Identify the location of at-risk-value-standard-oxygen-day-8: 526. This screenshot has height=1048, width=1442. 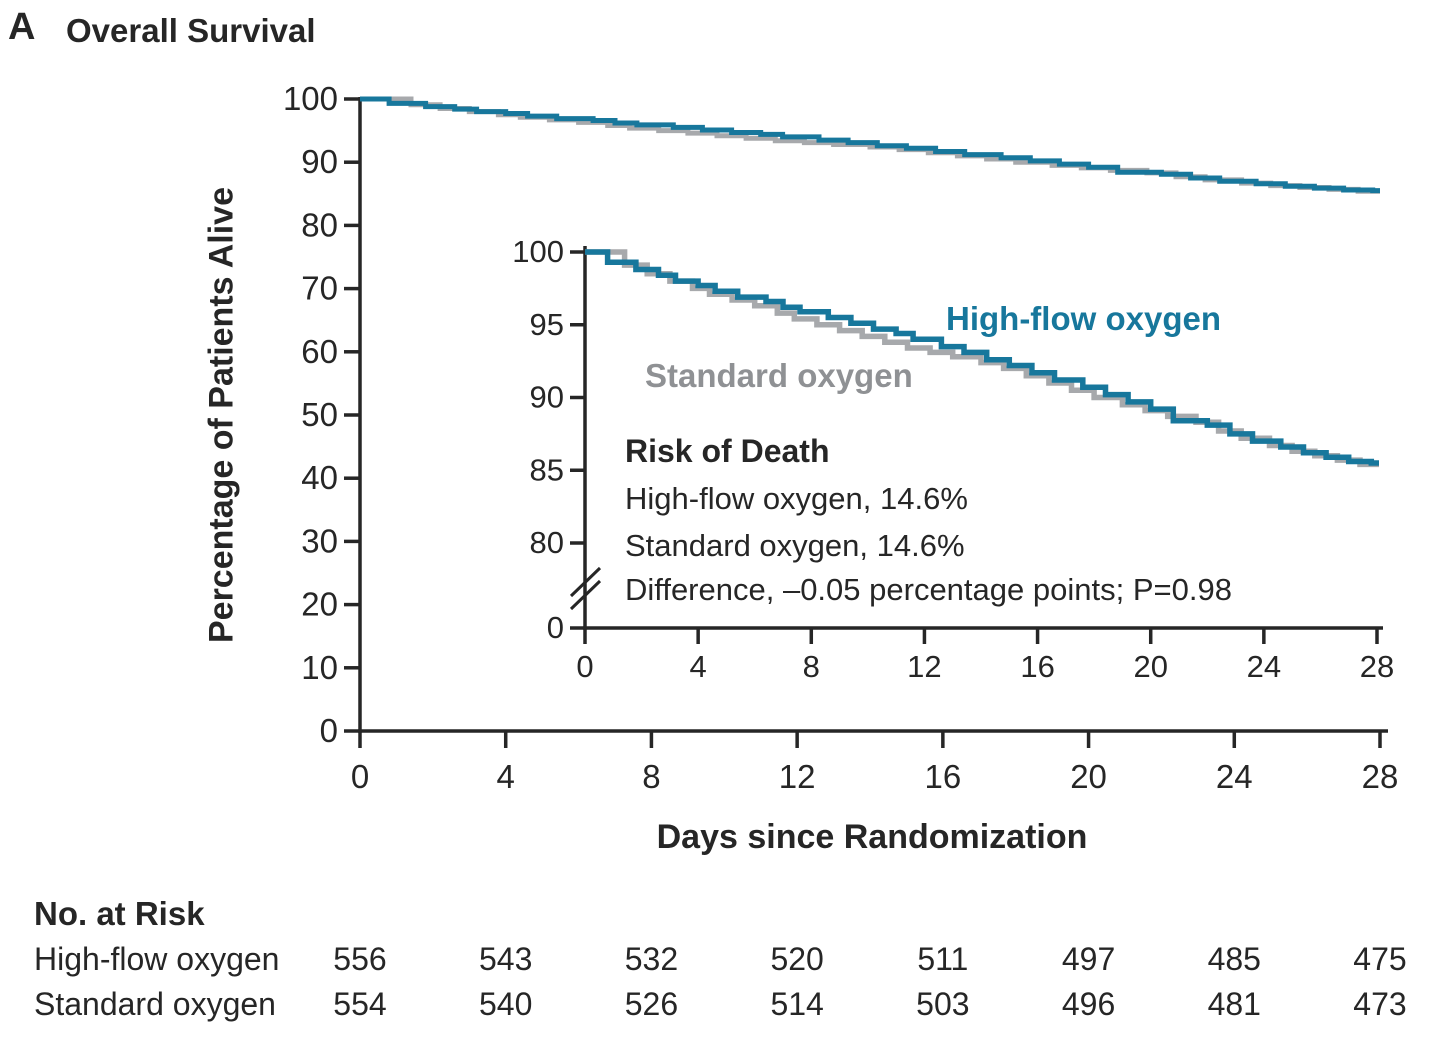
(651, 1004).